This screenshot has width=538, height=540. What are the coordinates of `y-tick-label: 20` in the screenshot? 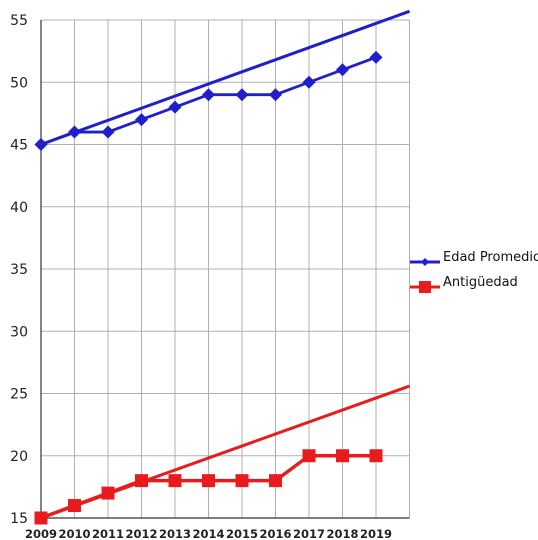 It's located at (19, 457).